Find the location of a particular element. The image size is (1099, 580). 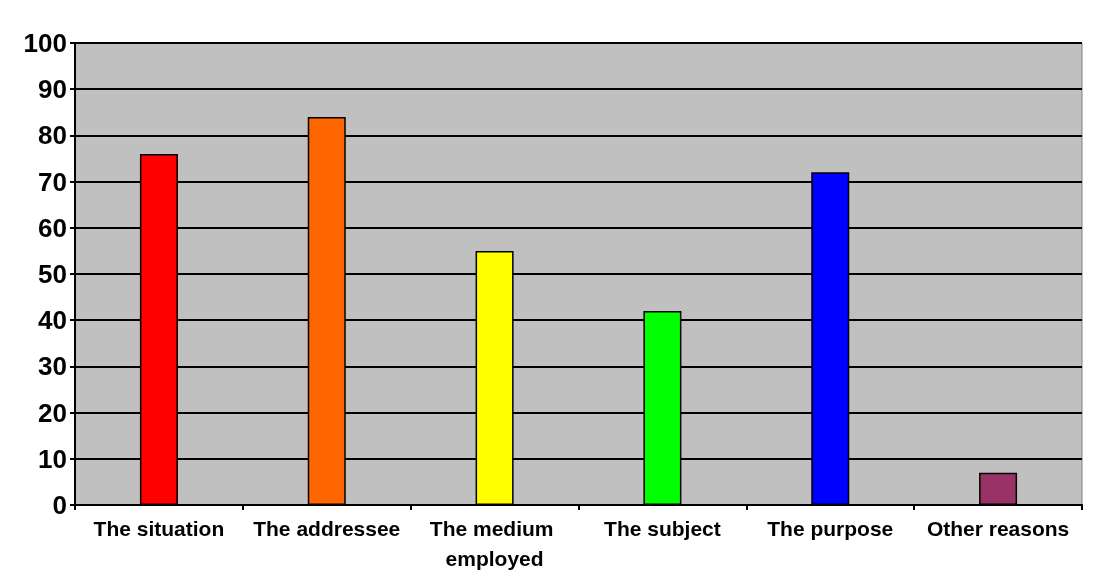

y-tick-label: 70 is located at coordinates (52, 181).